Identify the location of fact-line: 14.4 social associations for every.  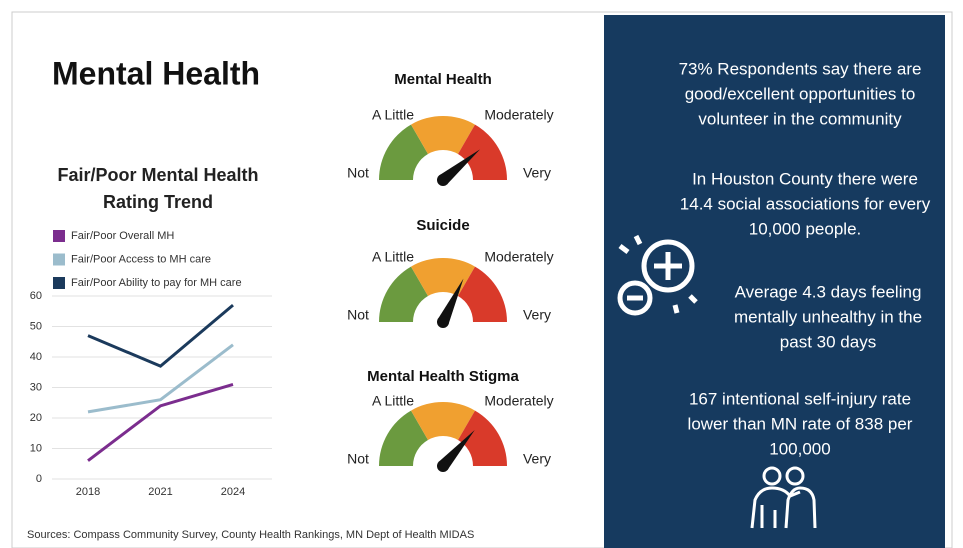
(805, 203).